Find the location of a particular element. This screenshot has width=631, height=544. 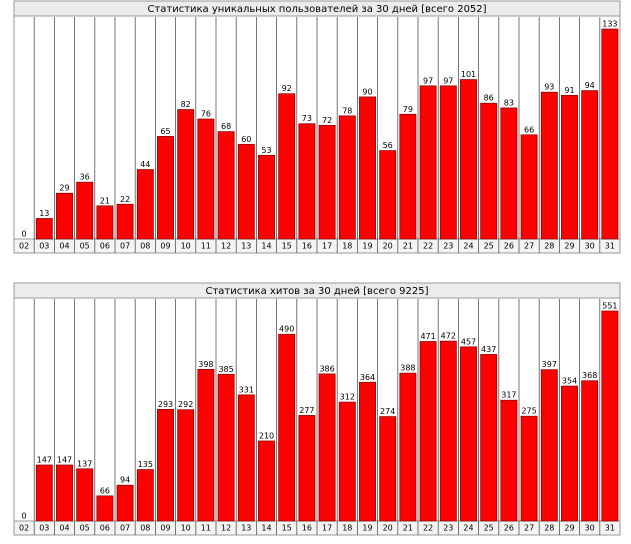

value-label: 44 is located at coordinates (145, 164).